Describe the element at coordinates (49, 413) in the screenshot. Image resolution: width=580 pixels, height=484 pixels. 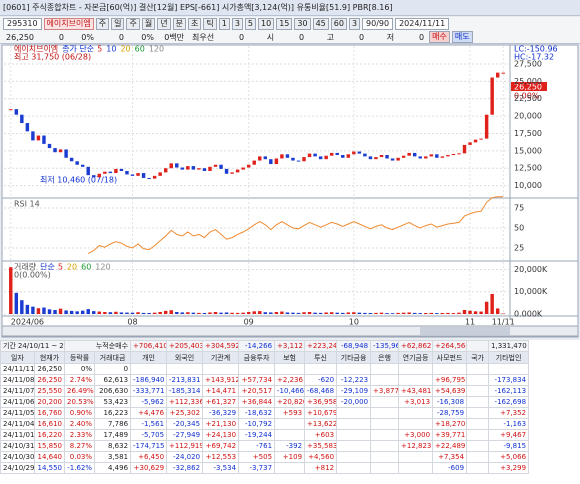
I see `table-cell: 16,760` at that location.